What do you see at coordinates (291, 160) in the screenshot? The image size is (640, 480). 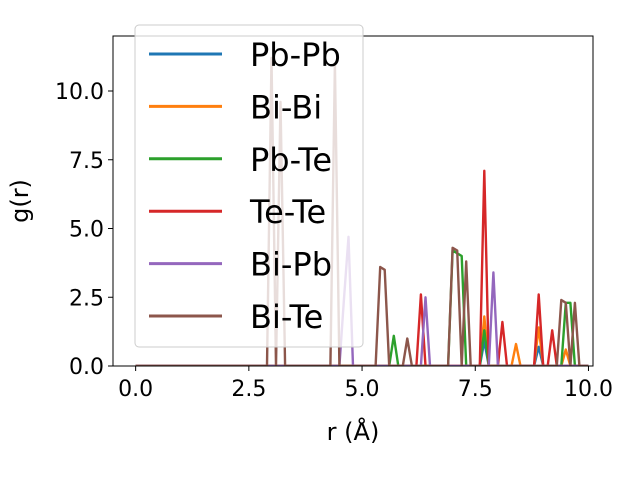 I see `legend-label-pb-te: Pb-Te` at bounding box center [291, 160].